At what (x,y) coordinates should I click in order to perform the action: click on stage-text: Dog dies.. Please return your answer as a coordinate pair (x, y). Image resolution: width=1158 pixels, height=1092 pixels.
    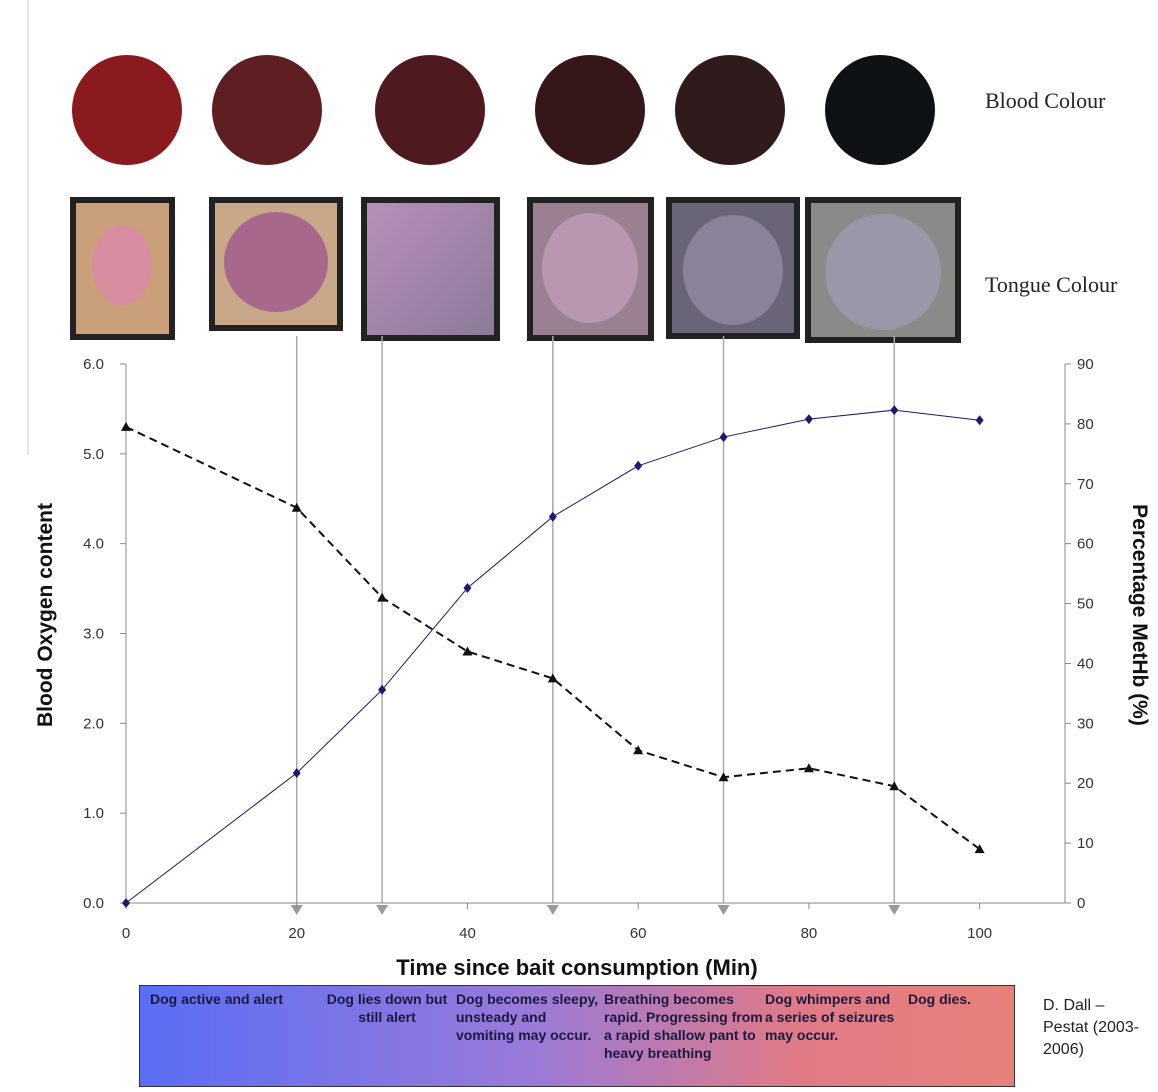
    Looking at the image, I should click on (940, 999).